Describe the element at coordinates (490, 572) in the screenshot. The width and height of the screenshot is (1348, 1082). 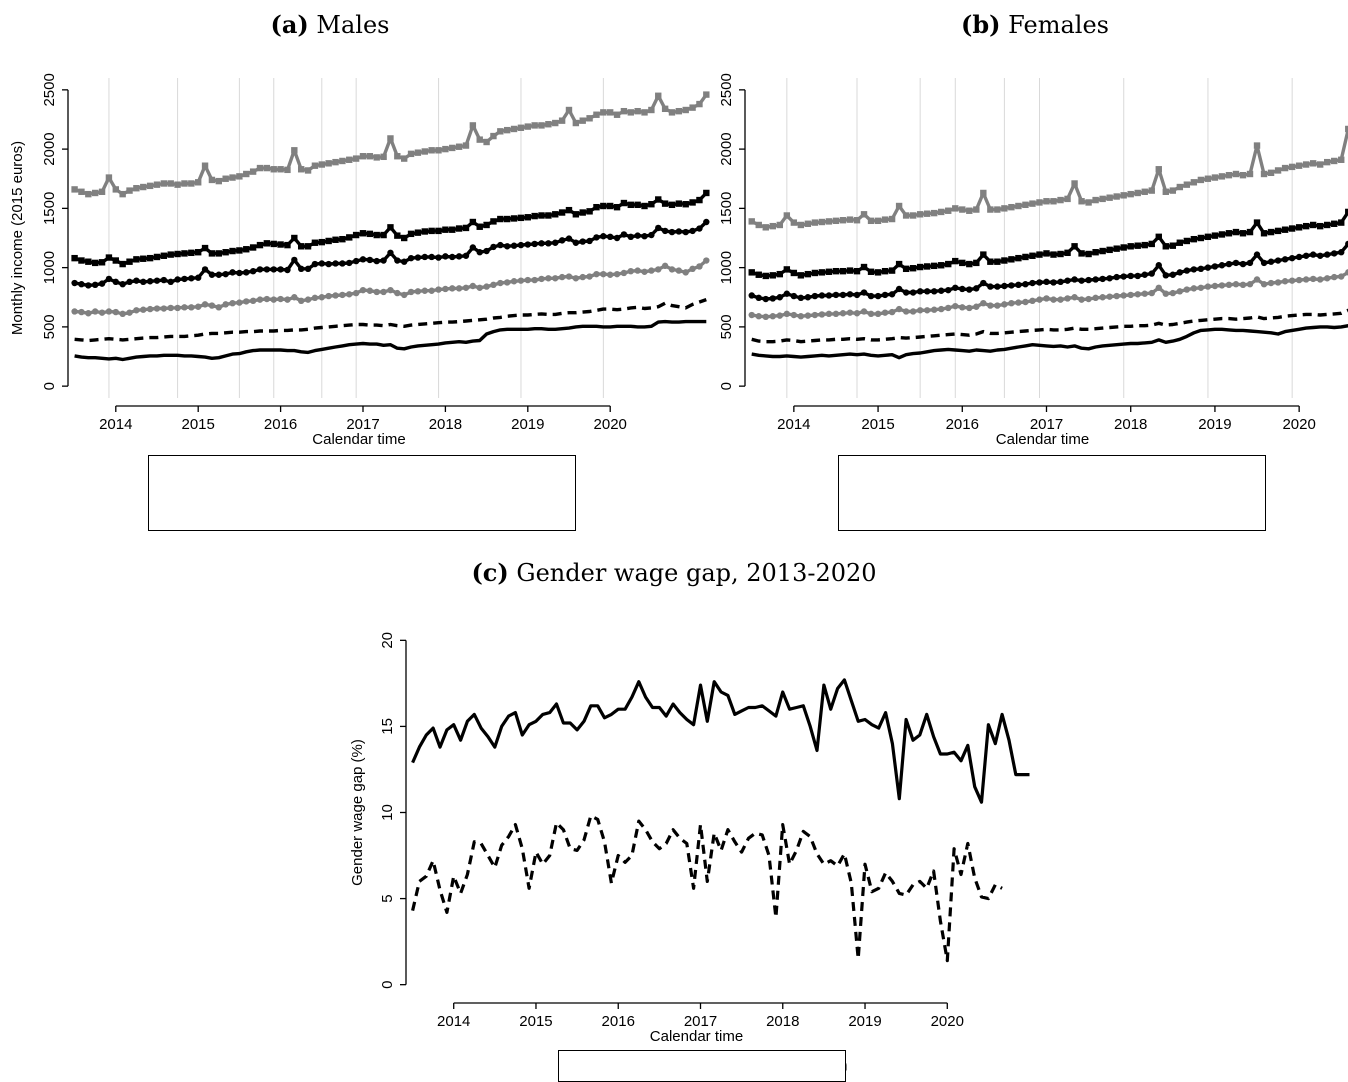
I see `caption-c-letter: (c)` at that location.